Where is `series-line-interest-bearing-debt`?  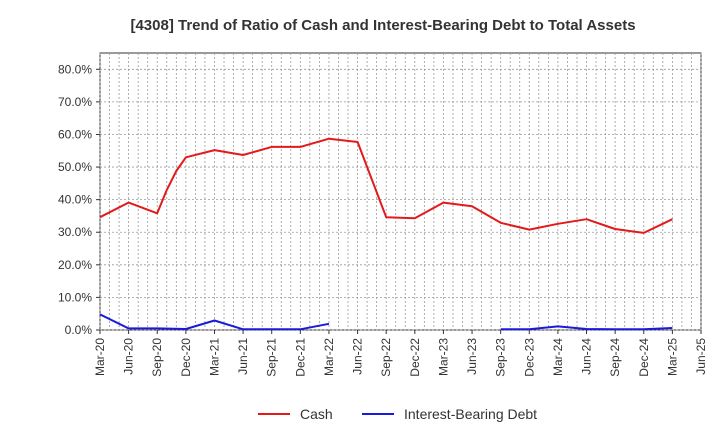
series-line-interest-bearing-debt is located at coordinates (386, 322).